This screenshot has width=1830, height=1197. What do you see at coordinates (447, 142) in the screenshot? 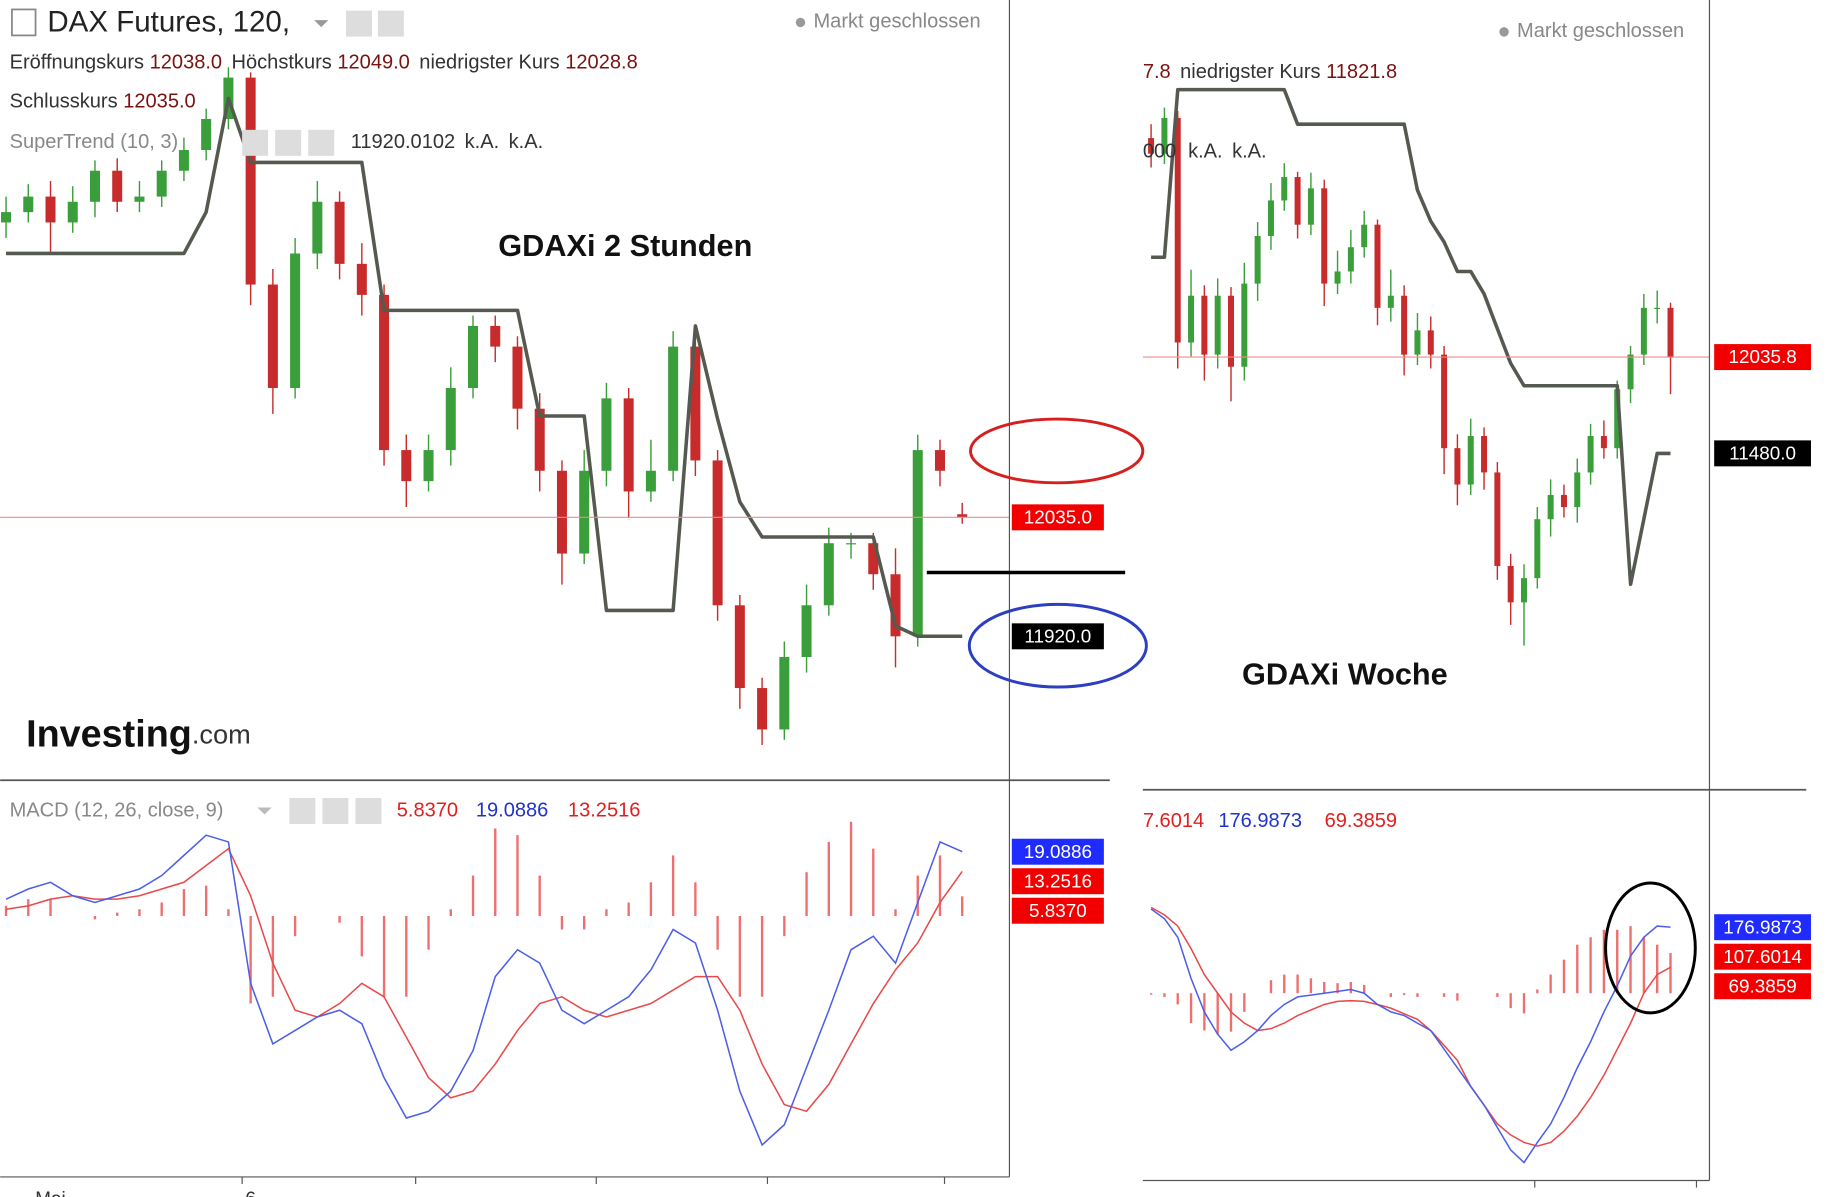
I see `indicator-values: 11920.0102 k.A. k.A.` at bounding box center [447, 142].